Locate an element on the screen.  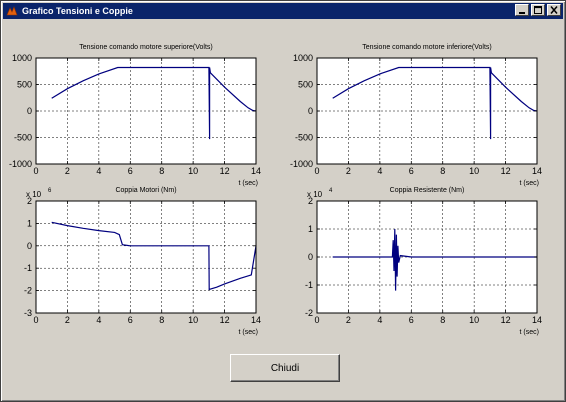
chart-title: Tensione comando motore inferiore(Volts) is located at coordinates (427, 47).